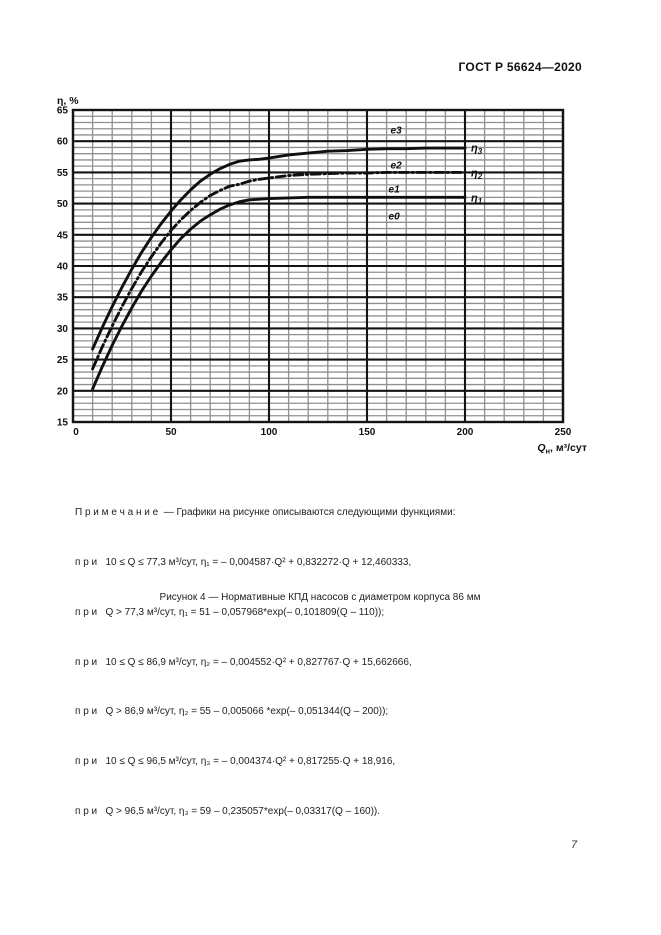  Describe the element at coordinates (76, 432) in the screenshot. I see `svg-text: 0` at that location.